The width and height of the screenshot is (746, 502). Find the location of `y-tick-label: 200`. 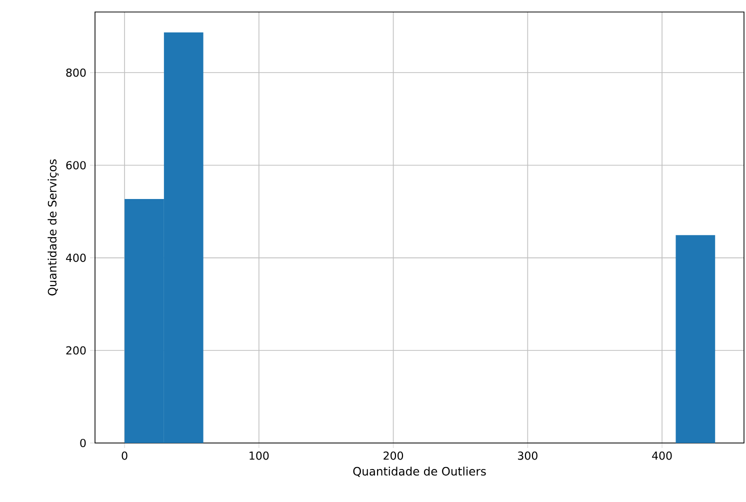

y-tick-label: 200 is located at coordinates (76, 350).